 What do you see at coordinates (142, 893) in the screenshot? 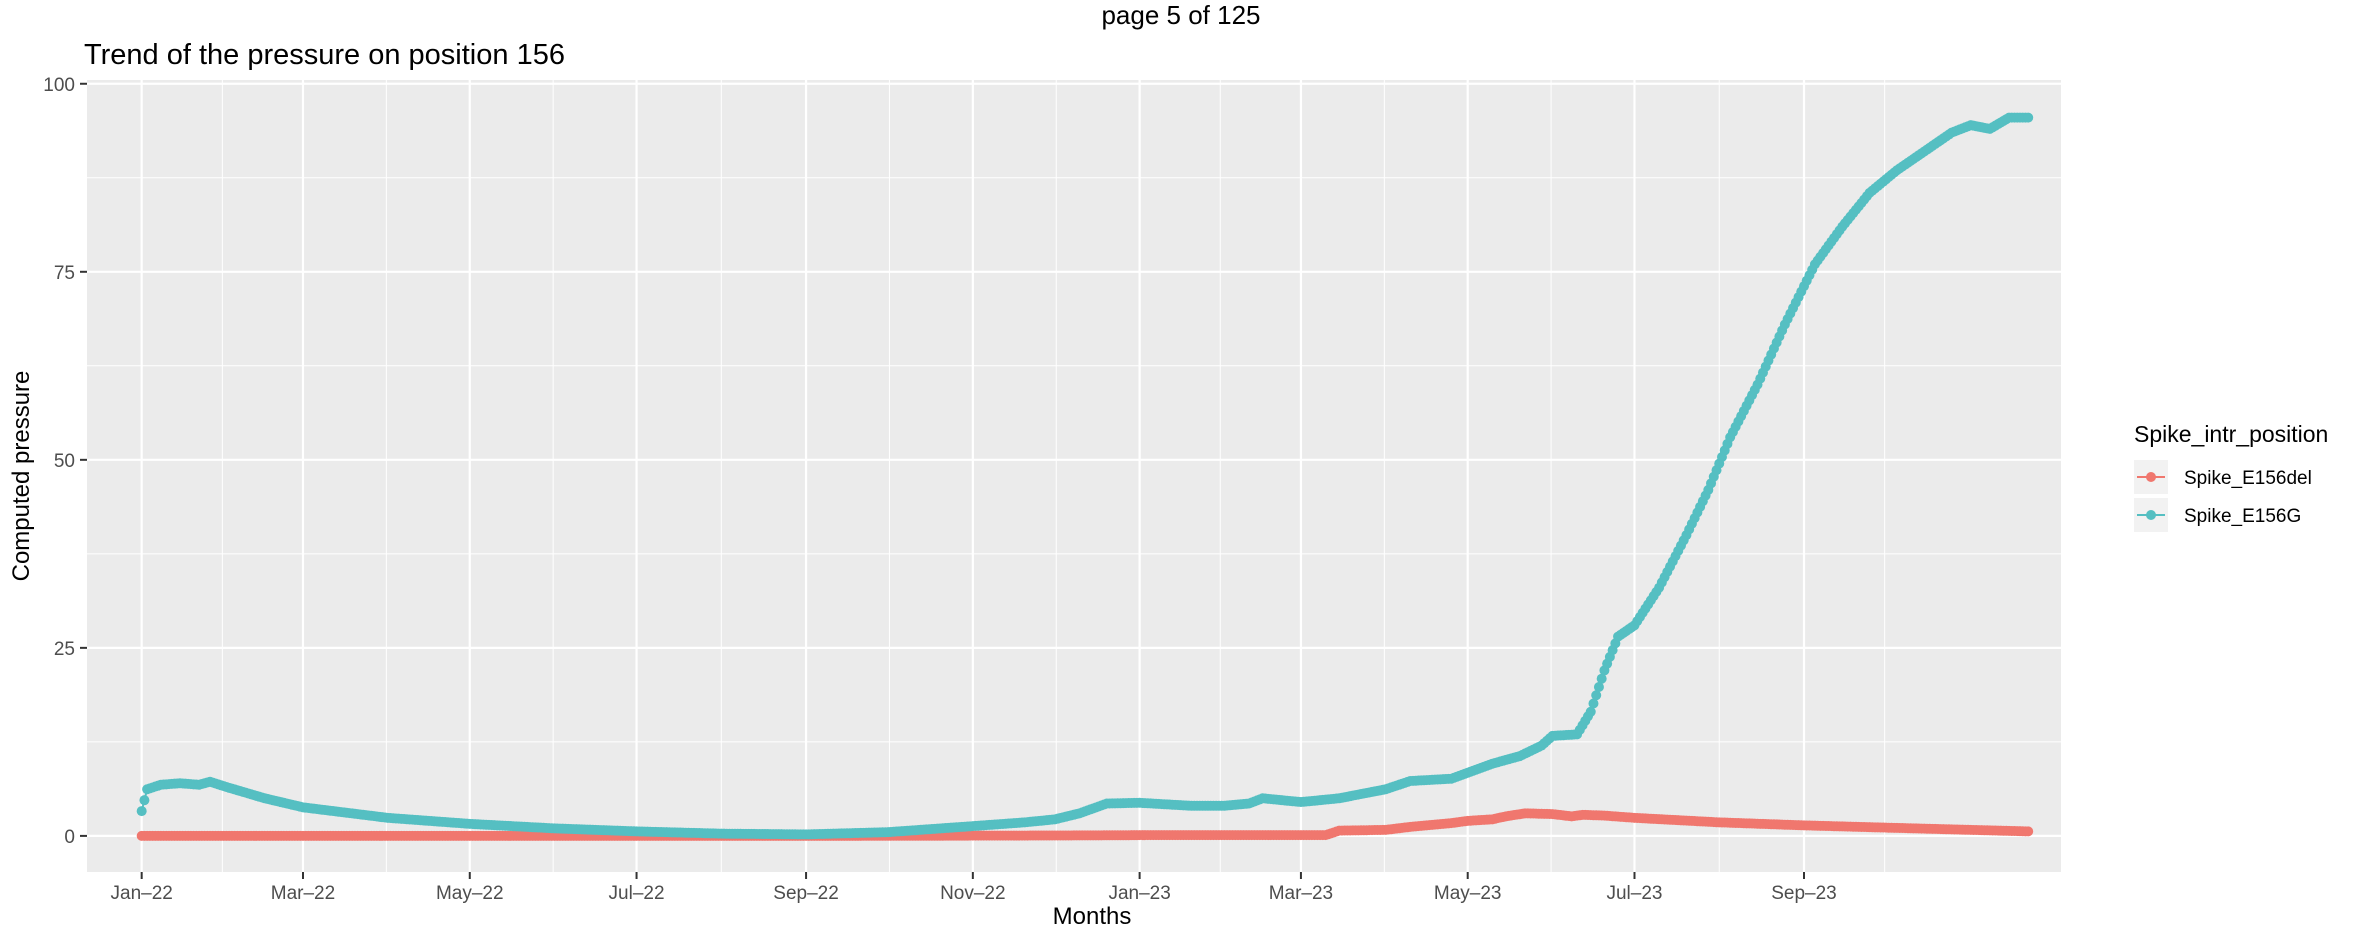
I see `x-tick-label: Jan–22` at bounding box center [142, 893].